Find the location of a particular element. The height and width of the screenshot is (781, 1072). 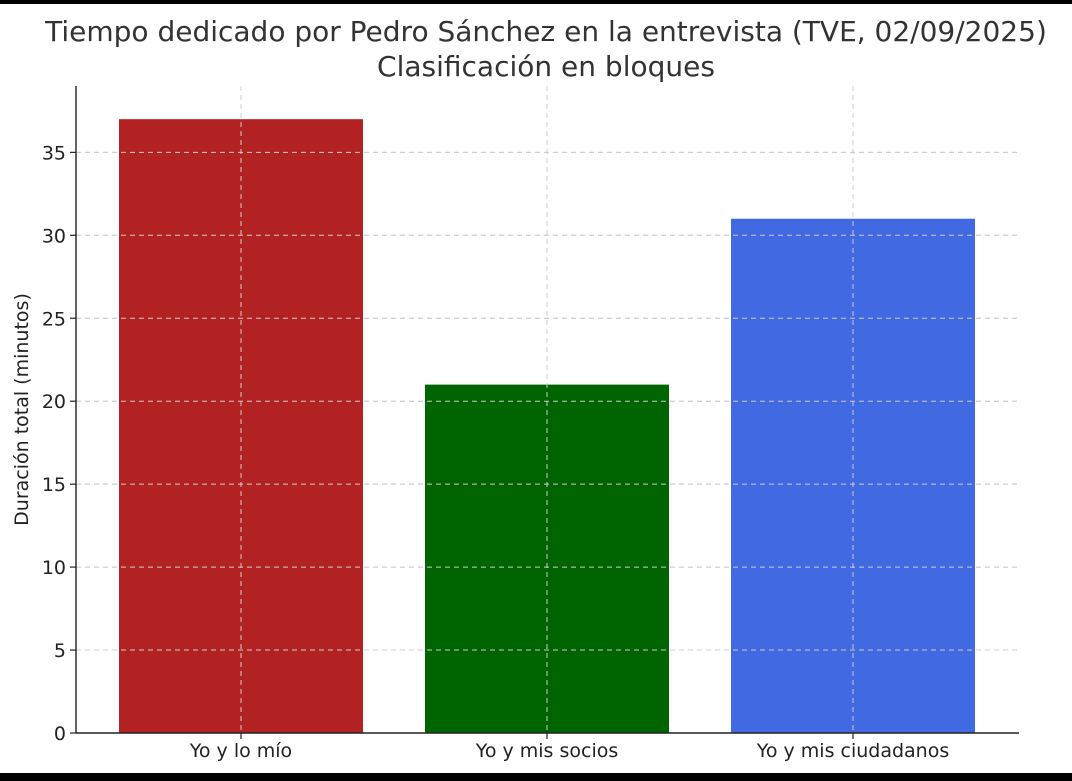

y-tick-label: 5 is located at coordinates (60, 651).